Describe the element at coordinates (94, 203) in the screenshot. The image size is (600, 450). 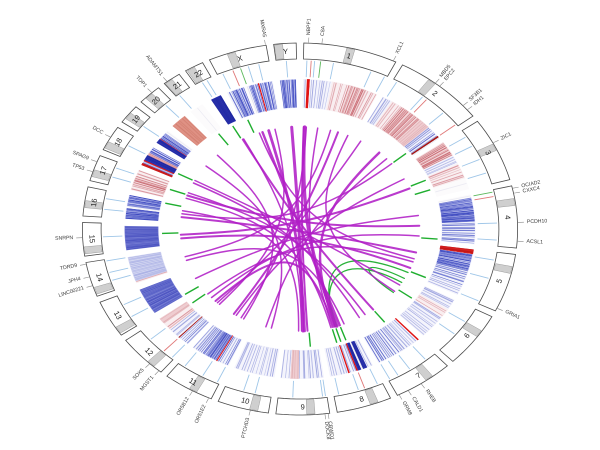
I see `chromosome-number: 16` at that location.